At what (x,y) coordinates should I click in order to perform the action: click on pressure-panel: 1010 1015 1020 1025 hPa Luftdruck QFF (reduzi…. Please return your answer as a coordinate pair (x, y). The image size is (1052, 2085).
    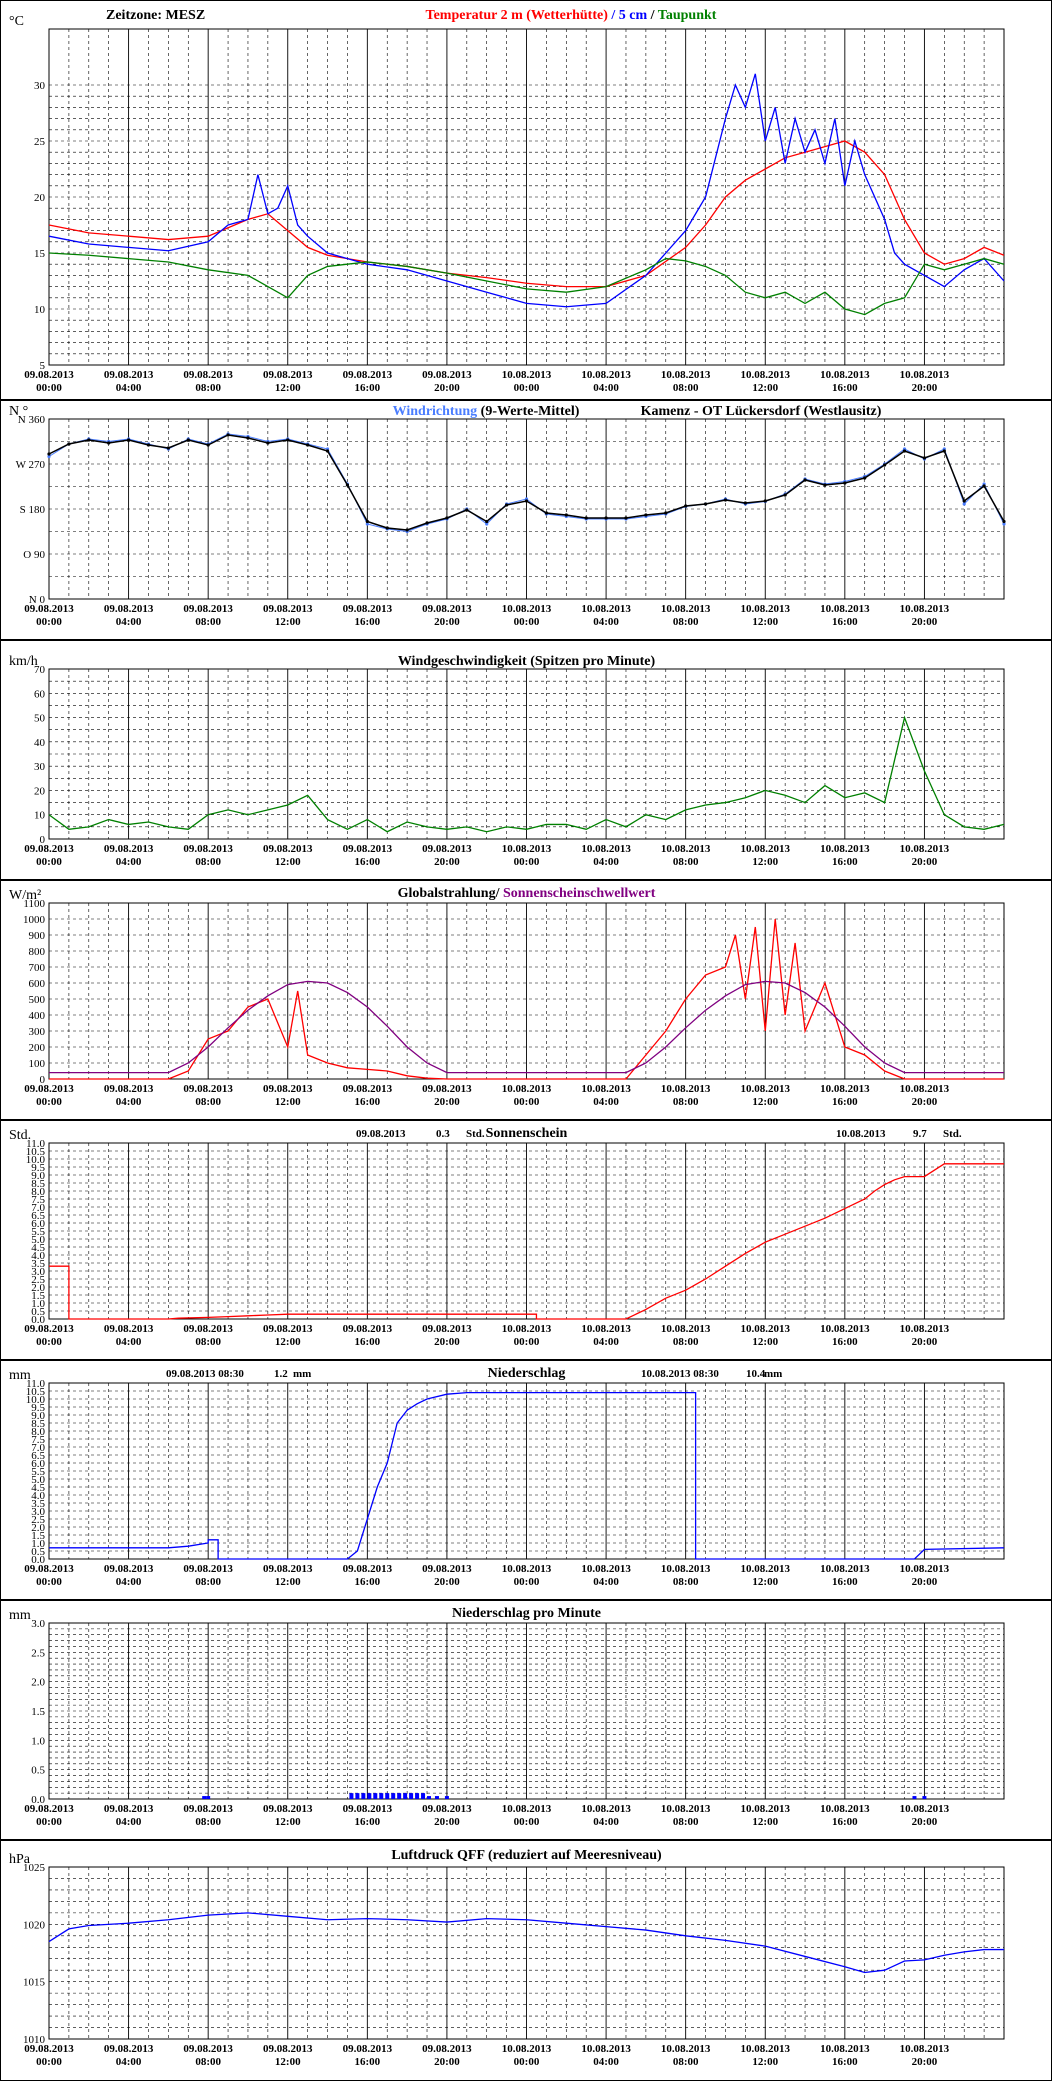
    Looking at the image, I should click on (526, 1960).